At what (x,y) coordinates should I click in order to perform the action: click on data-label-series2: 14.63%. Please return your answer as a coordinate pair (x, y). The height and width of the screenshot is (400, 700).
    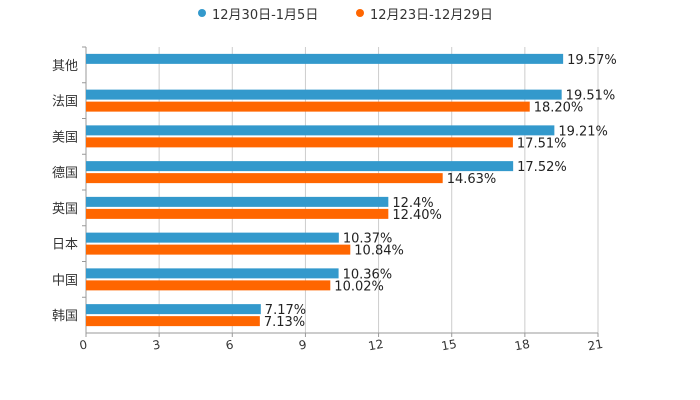
    Looking at the image, I should click on (472, 179).